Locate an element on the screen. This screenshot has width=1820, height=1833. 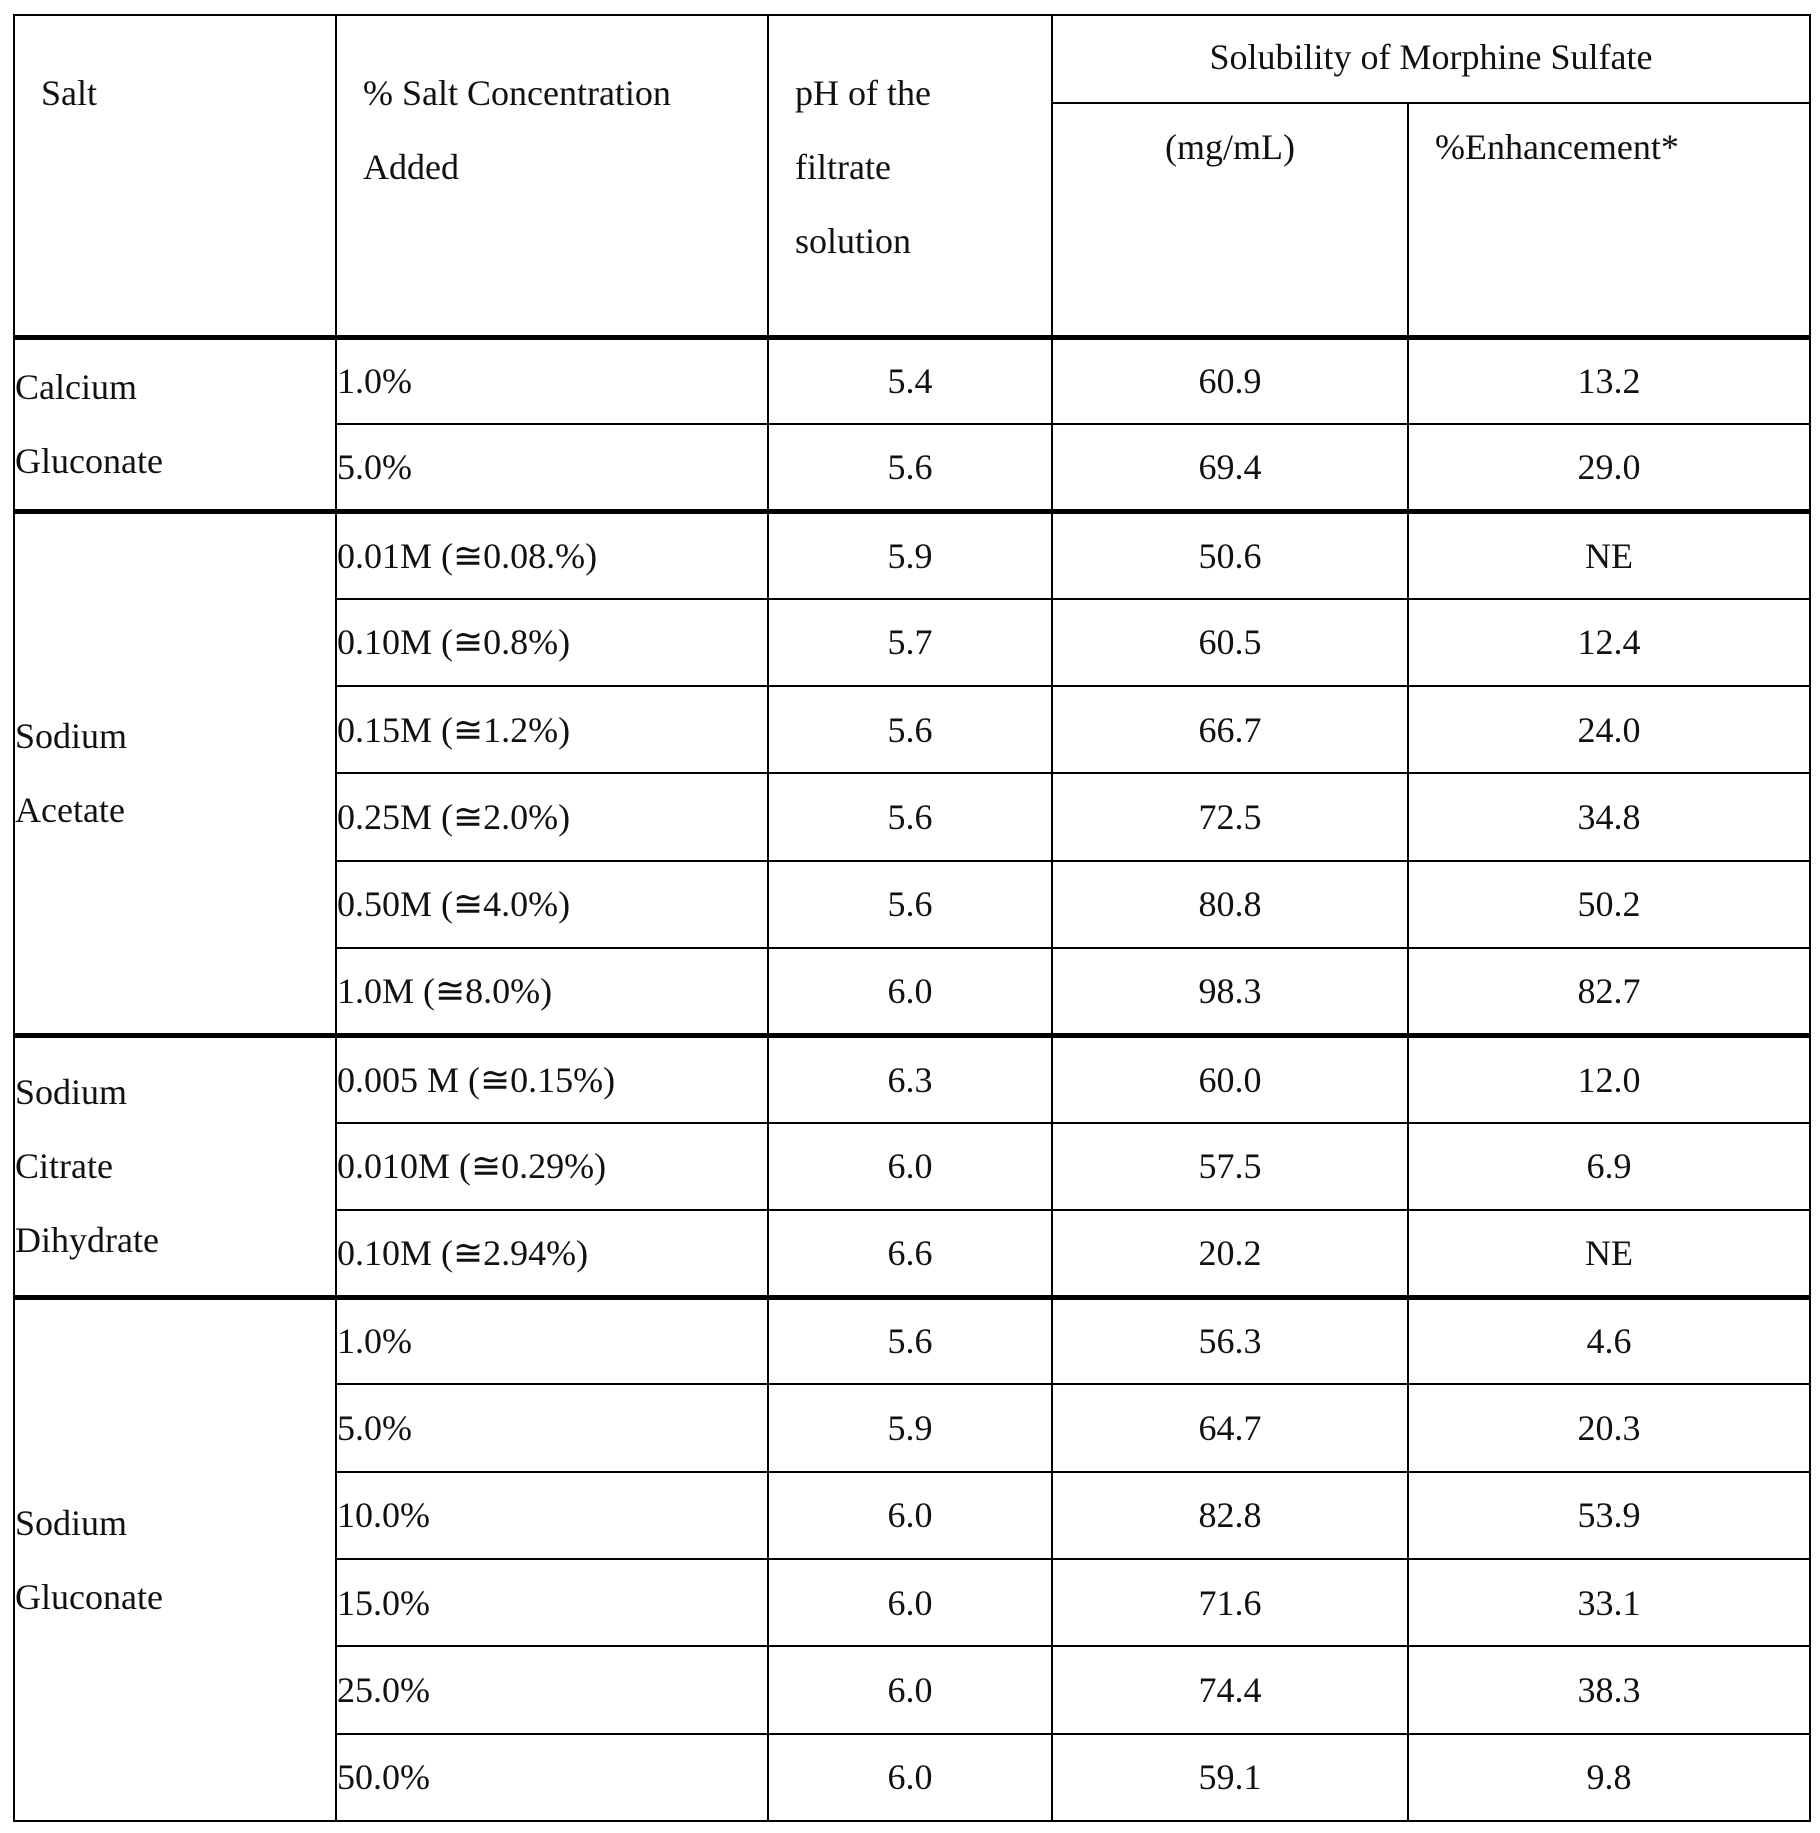
table-row: SodiumGluconate1.0%5.656.34.6 is located at coordinates (912, 1340).